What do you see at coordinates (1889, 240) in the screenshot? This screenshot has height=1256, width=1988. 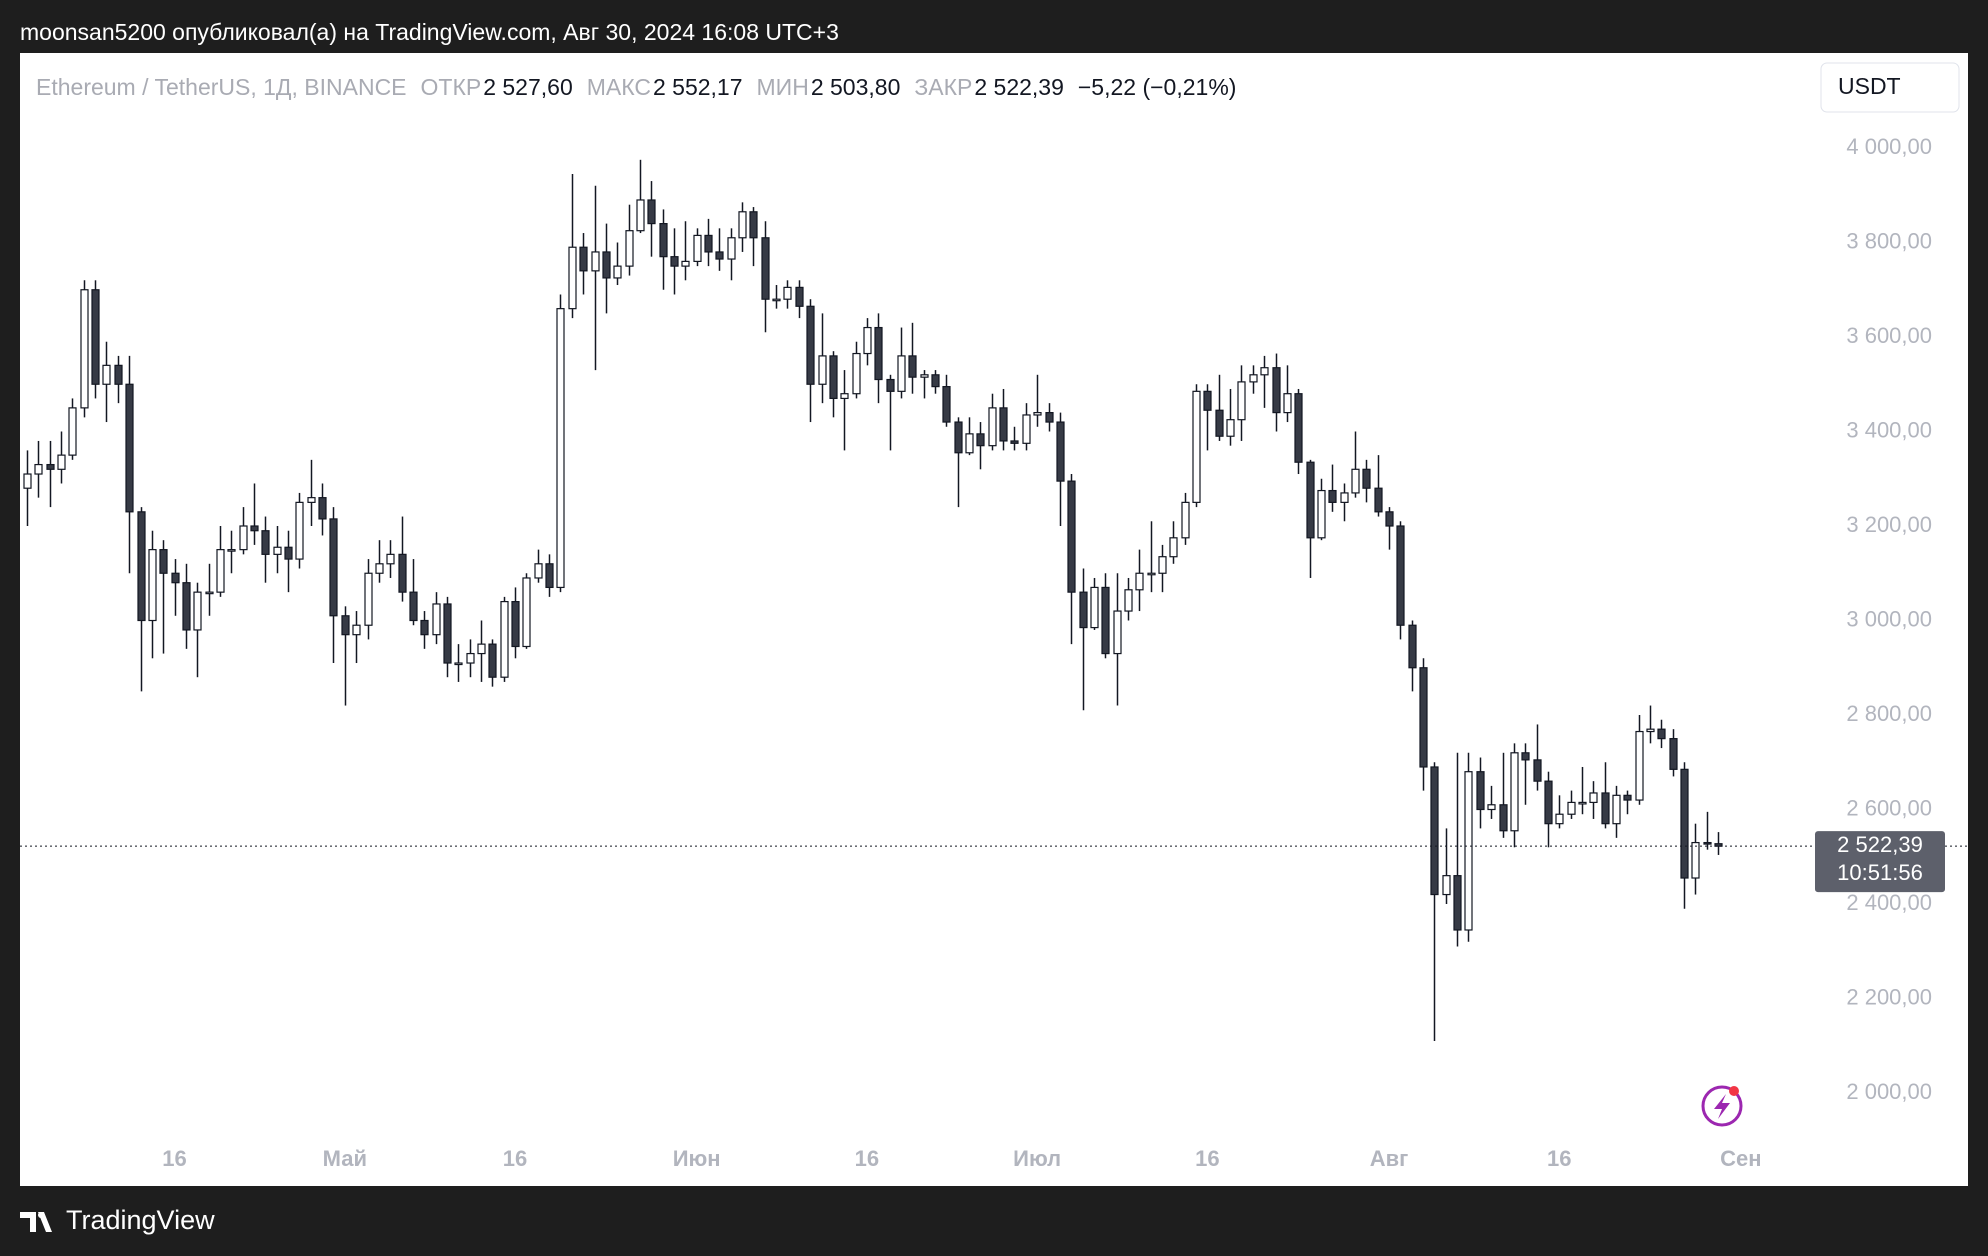 I see `y-tick-label: 3 800,00` at bounding box center [1889, 240].